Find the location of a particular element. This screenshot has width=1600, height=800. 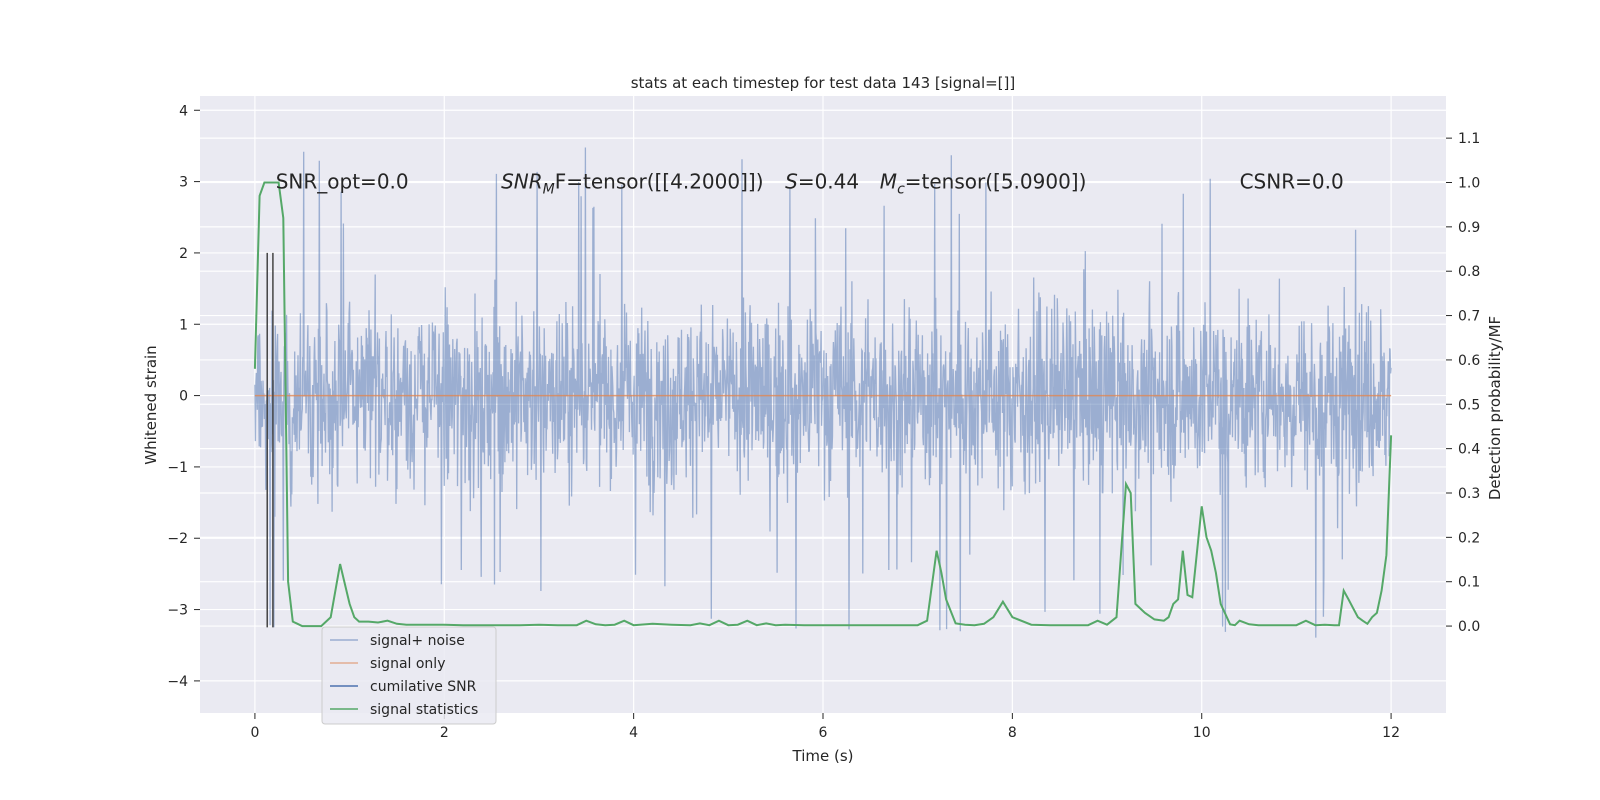

x-tick-label-0: 0 is located at coordinates (254, 733).